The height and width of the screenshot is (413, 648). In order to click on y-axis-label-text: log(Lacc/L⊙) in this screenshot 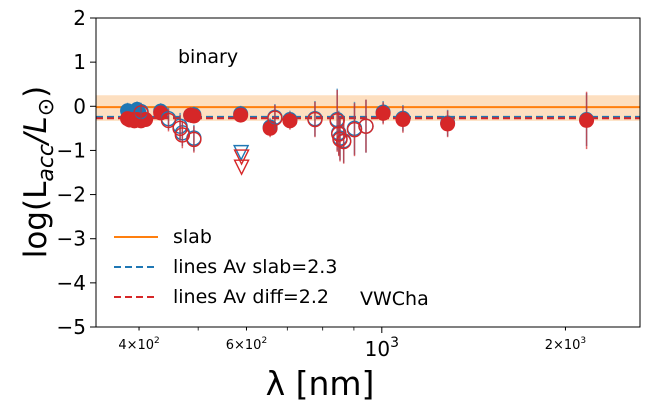, I will do `click(38, 172)`.